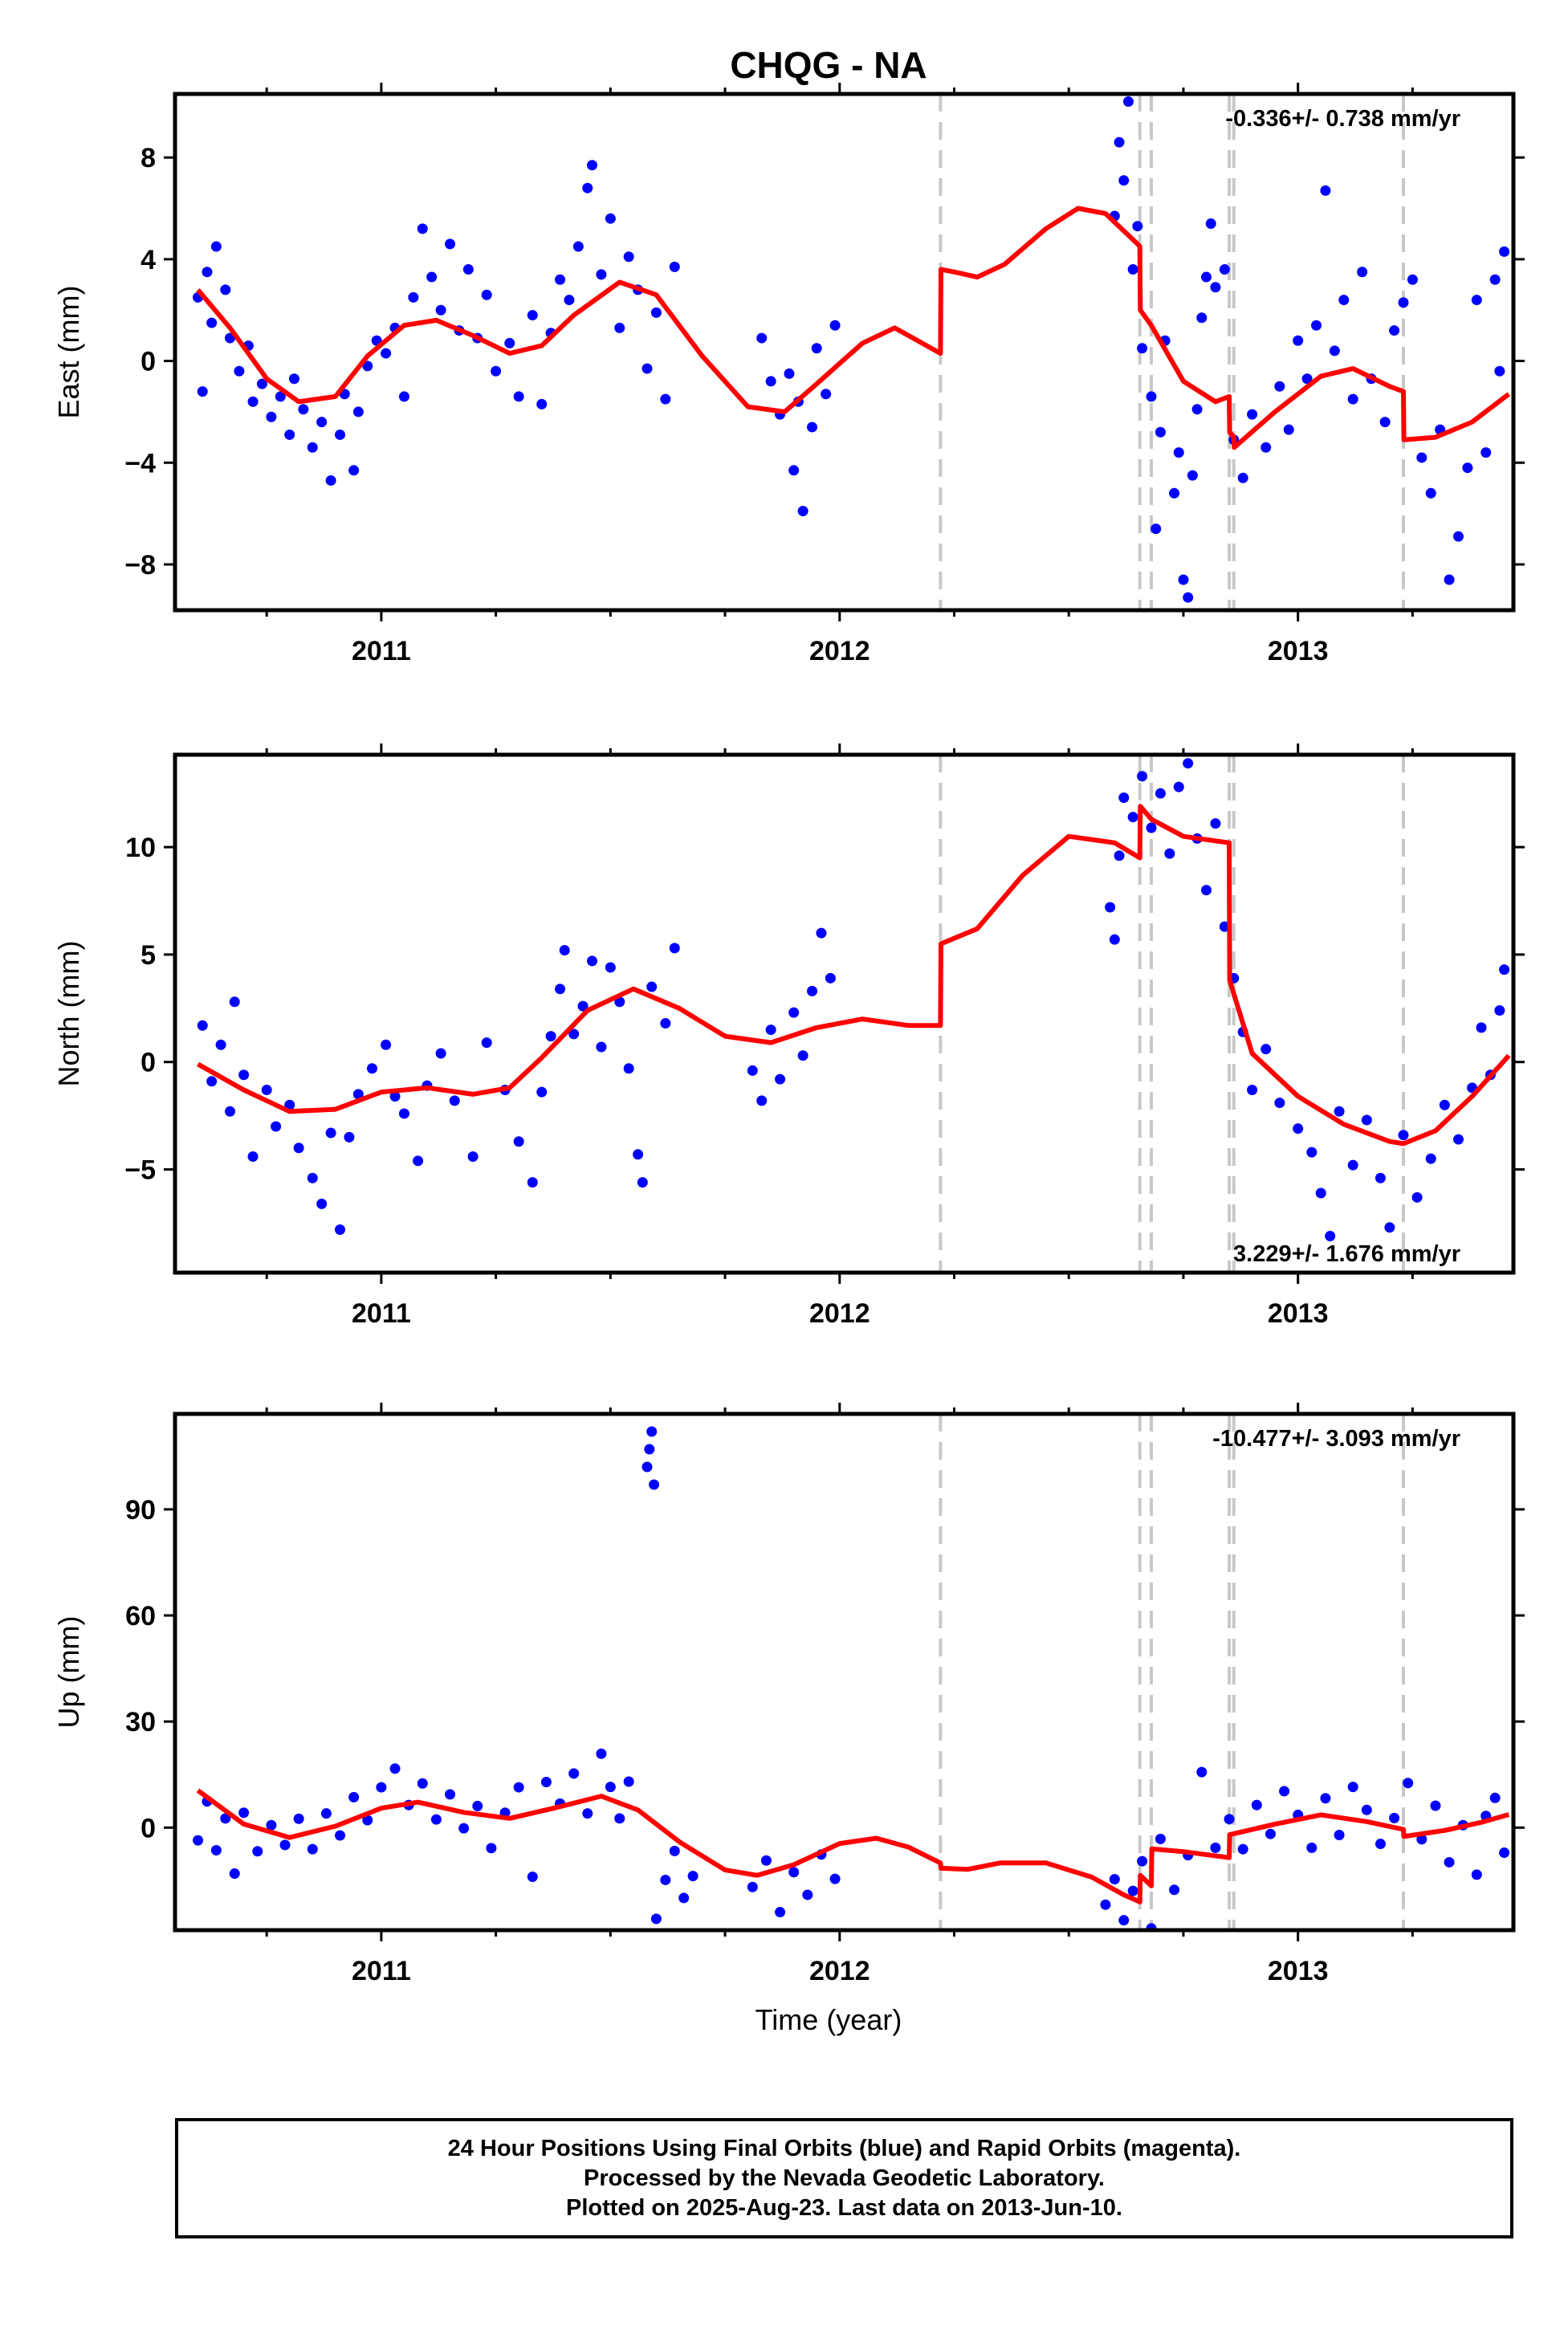 Image resolution: width=1568 pixels, height=2330 pixels. What do you see at coordinates (148, 1828) in the screenshot?
I see `up-y-tick-label: 0` at bounding box center [148, 1828].